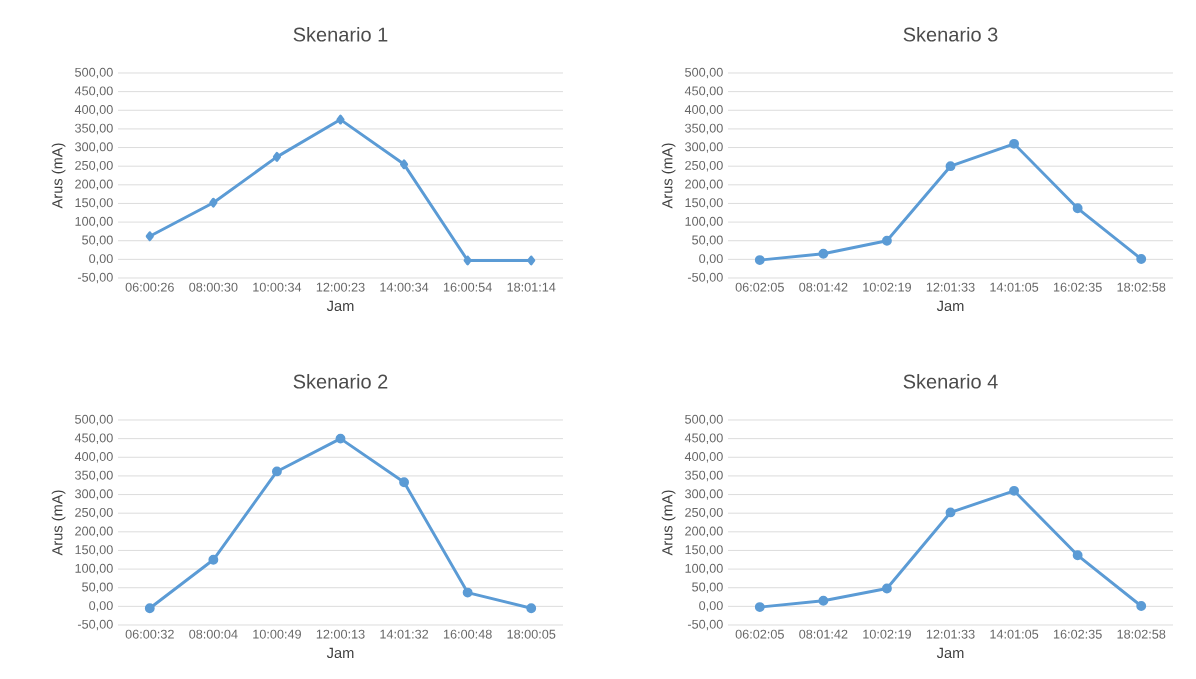 The image size is (1196, 679). What do you see at coordinates (759, 634) in the screenshot?
I see `x-tick-label: 06:02:05` at bounding box center [759, 634].